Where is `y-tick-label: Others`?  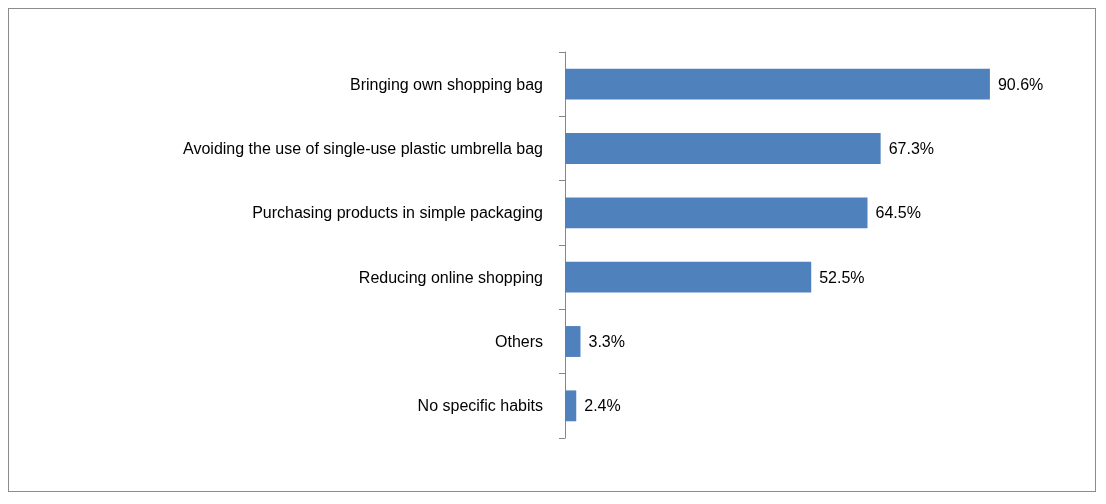 y-tick-label: Others is located at coordinates (518, 341).